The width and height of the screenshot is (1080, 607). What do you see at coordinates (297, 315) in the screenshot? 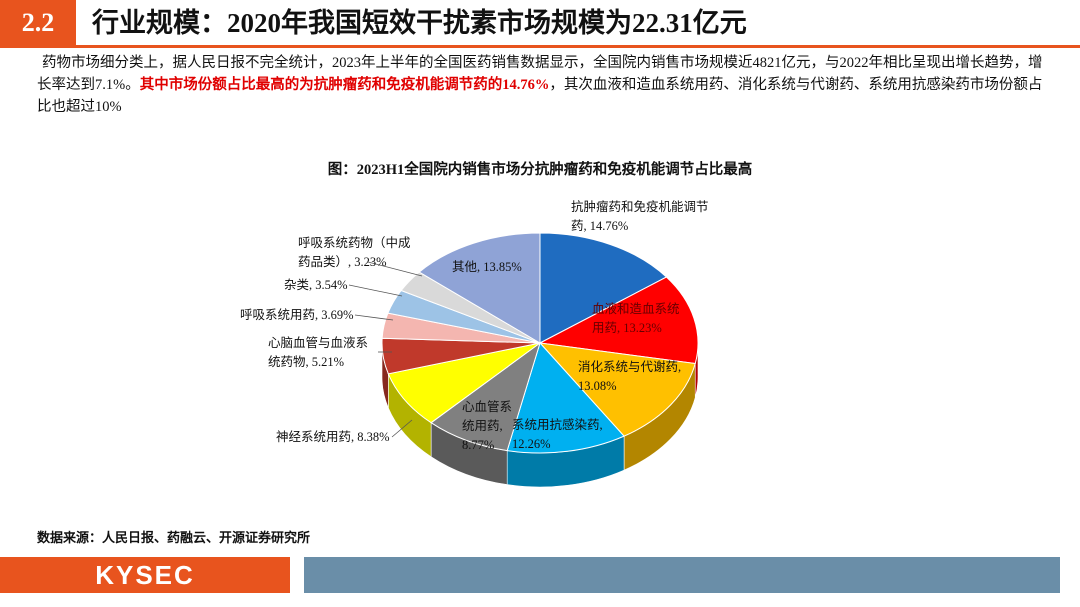
I see `data-label: 呼吸系统用药, 3.69%` at bounding box center [297, 315].